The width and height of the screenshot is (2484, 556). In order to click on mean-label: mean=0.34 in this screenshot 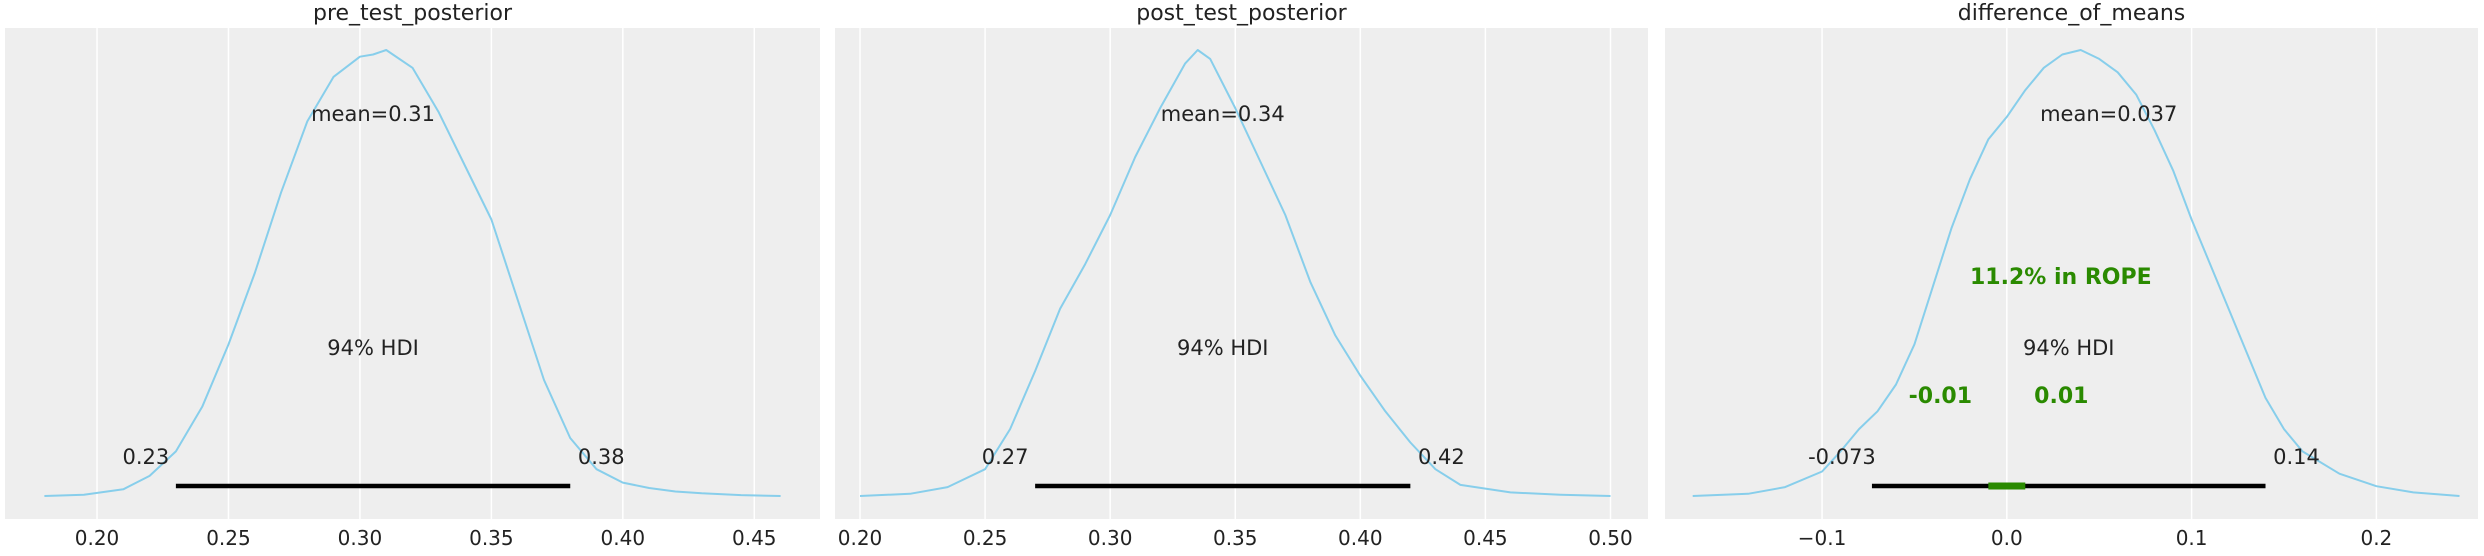, I will do `click(1223, 114)`.